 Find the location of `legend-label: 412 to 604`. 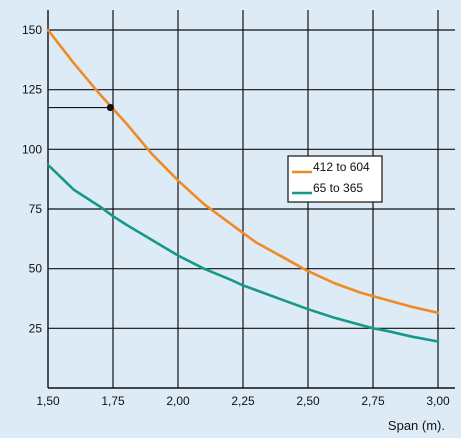

legend-label: 412 to 604 is located at coordinates (341, 167).